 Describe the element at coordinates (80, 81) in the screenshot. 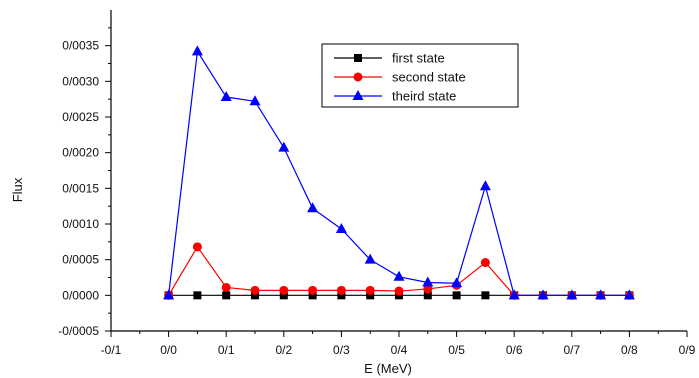

I see `y-tick-label: 0/0030` at that location.